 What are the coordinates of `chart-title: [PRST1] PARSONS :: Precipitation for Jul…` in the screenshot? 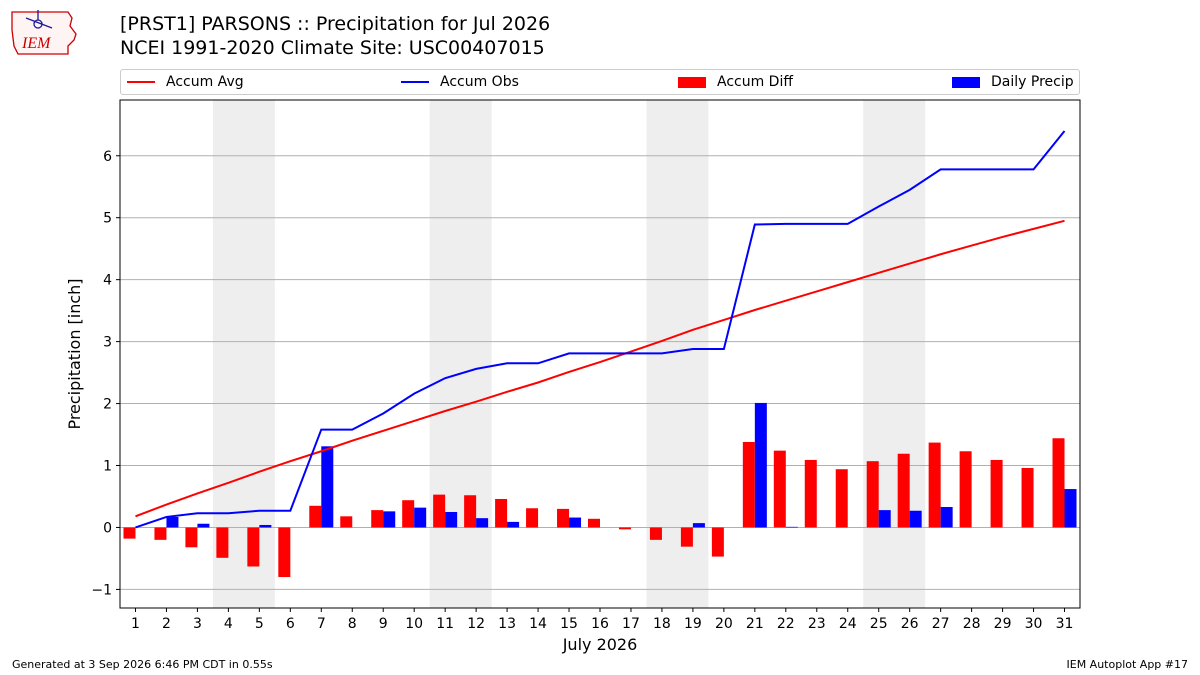 It's located at (335, 24).